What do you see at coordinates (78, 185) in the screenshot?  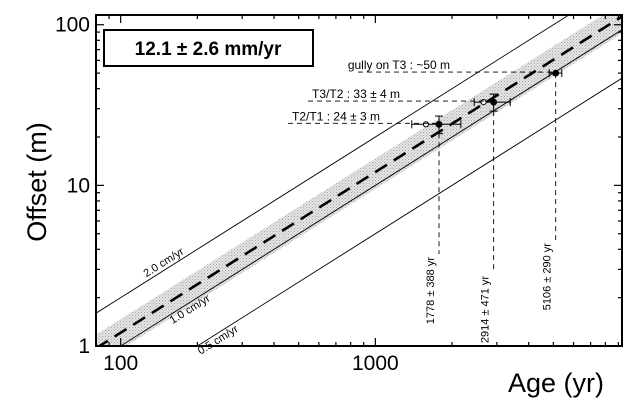 I see `y-tick-label: 10` at bounding box center [78, 185].